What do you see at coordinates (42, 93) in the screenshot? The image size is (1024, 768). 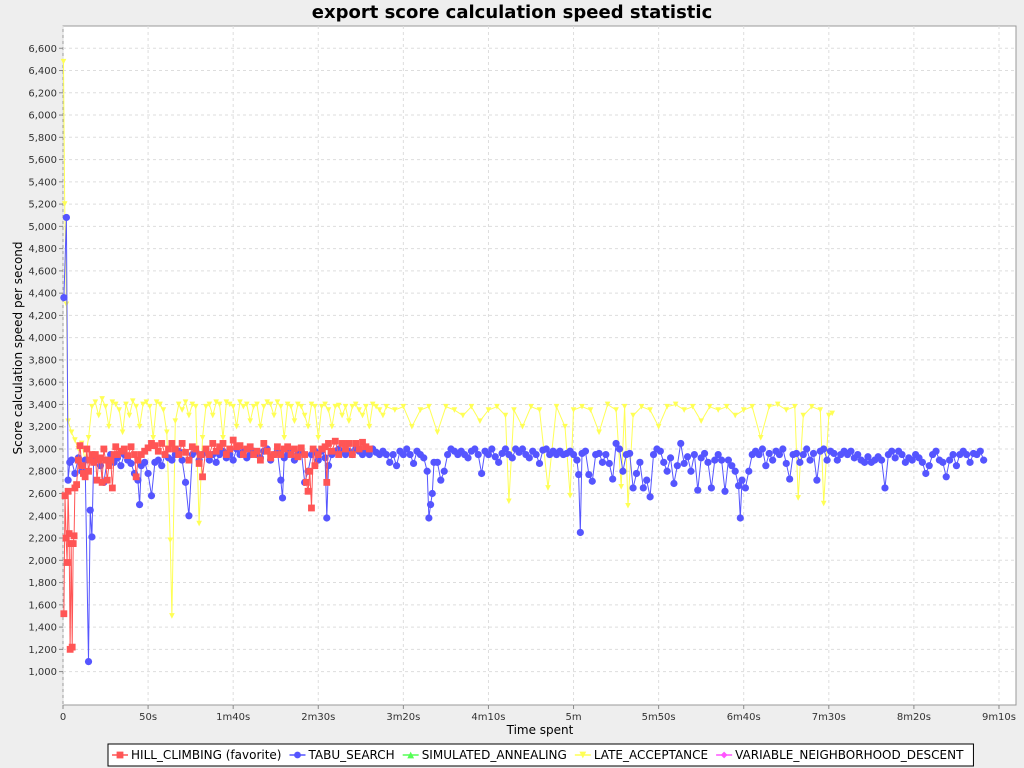 I see `y-tick-label: 6,200` at bounding box center [42, 93].